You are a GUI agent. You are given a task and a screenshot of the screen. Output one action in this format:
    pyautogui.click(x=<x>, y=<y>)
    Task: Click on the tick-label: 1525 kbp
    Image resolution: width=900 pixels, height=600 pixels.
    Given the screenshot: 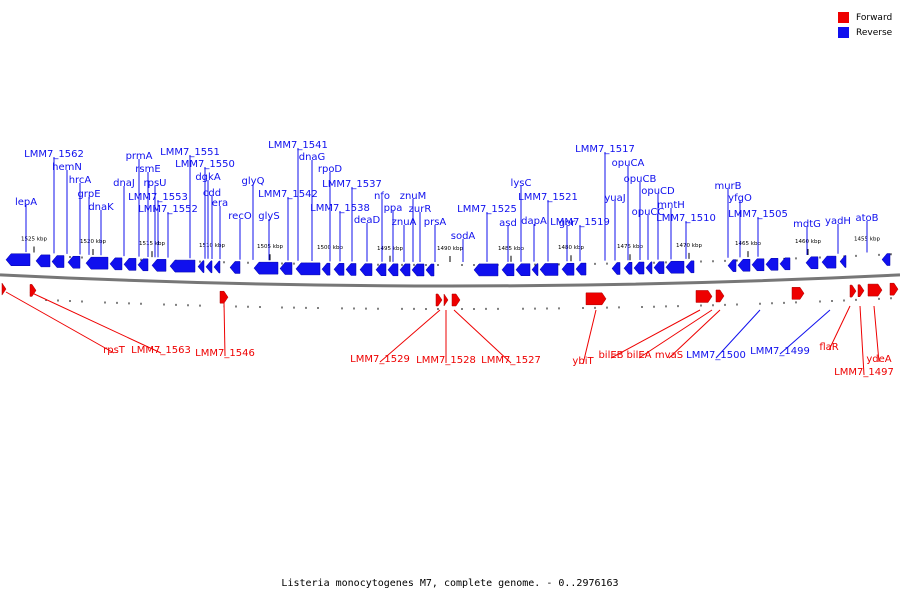 What is the action you would take?
    pyautogui.click(x=34, y=239)
    